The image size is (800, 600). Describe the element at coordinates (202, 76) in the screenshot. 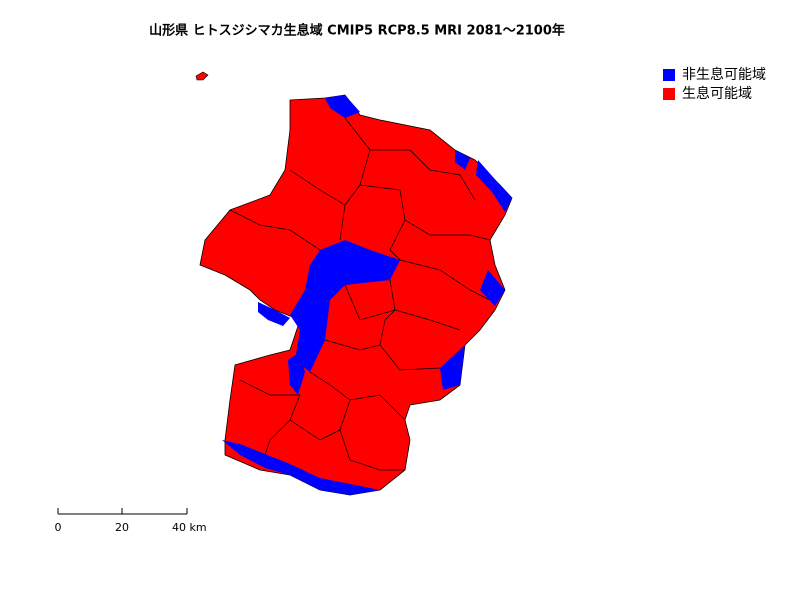

I see `island` at that location.